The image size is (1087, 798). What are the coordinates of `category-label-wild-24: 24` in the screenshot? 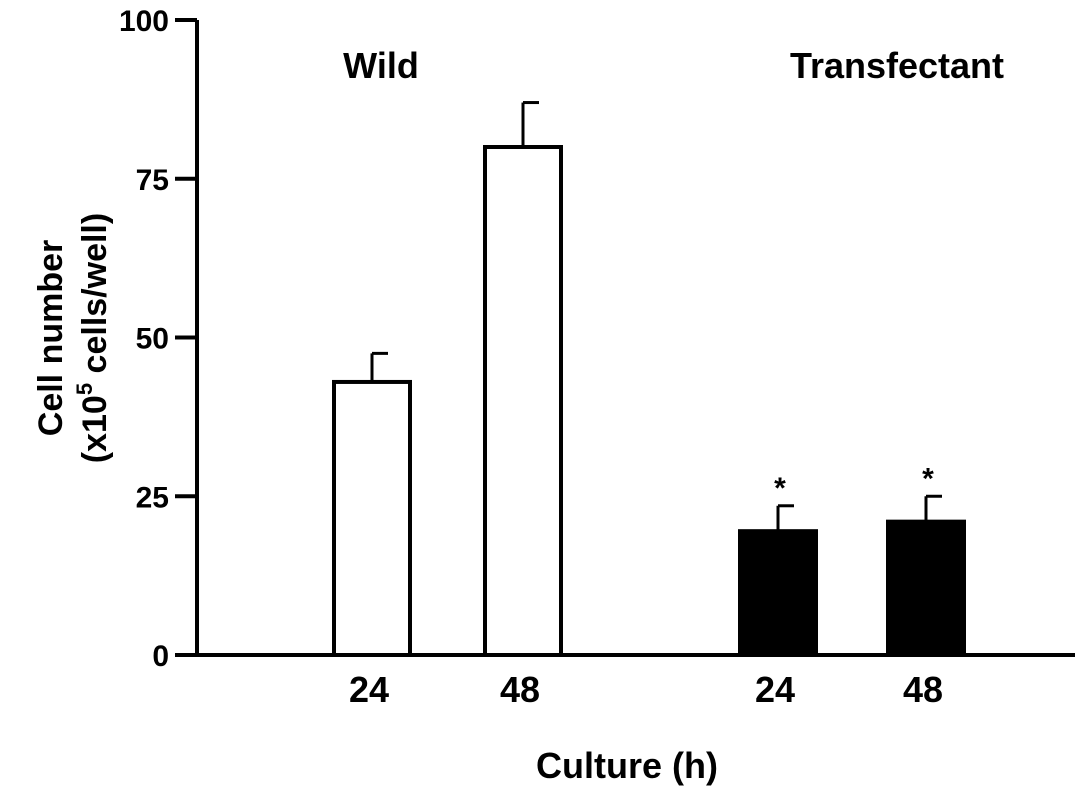 It's located at (369, 689).